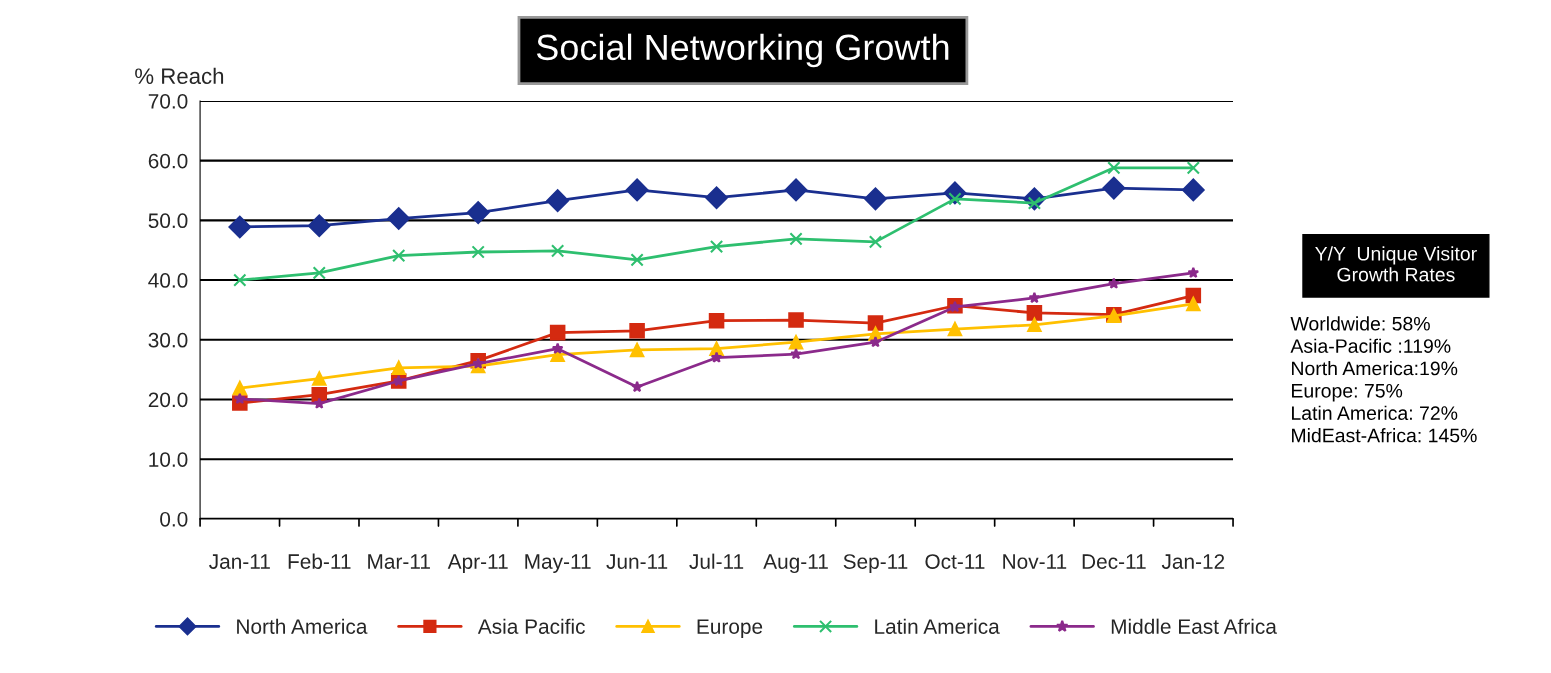 The height and width of the screenshot is (673, 1551). I want to click on x-tick-label: Sep-11, so click(875, 564).